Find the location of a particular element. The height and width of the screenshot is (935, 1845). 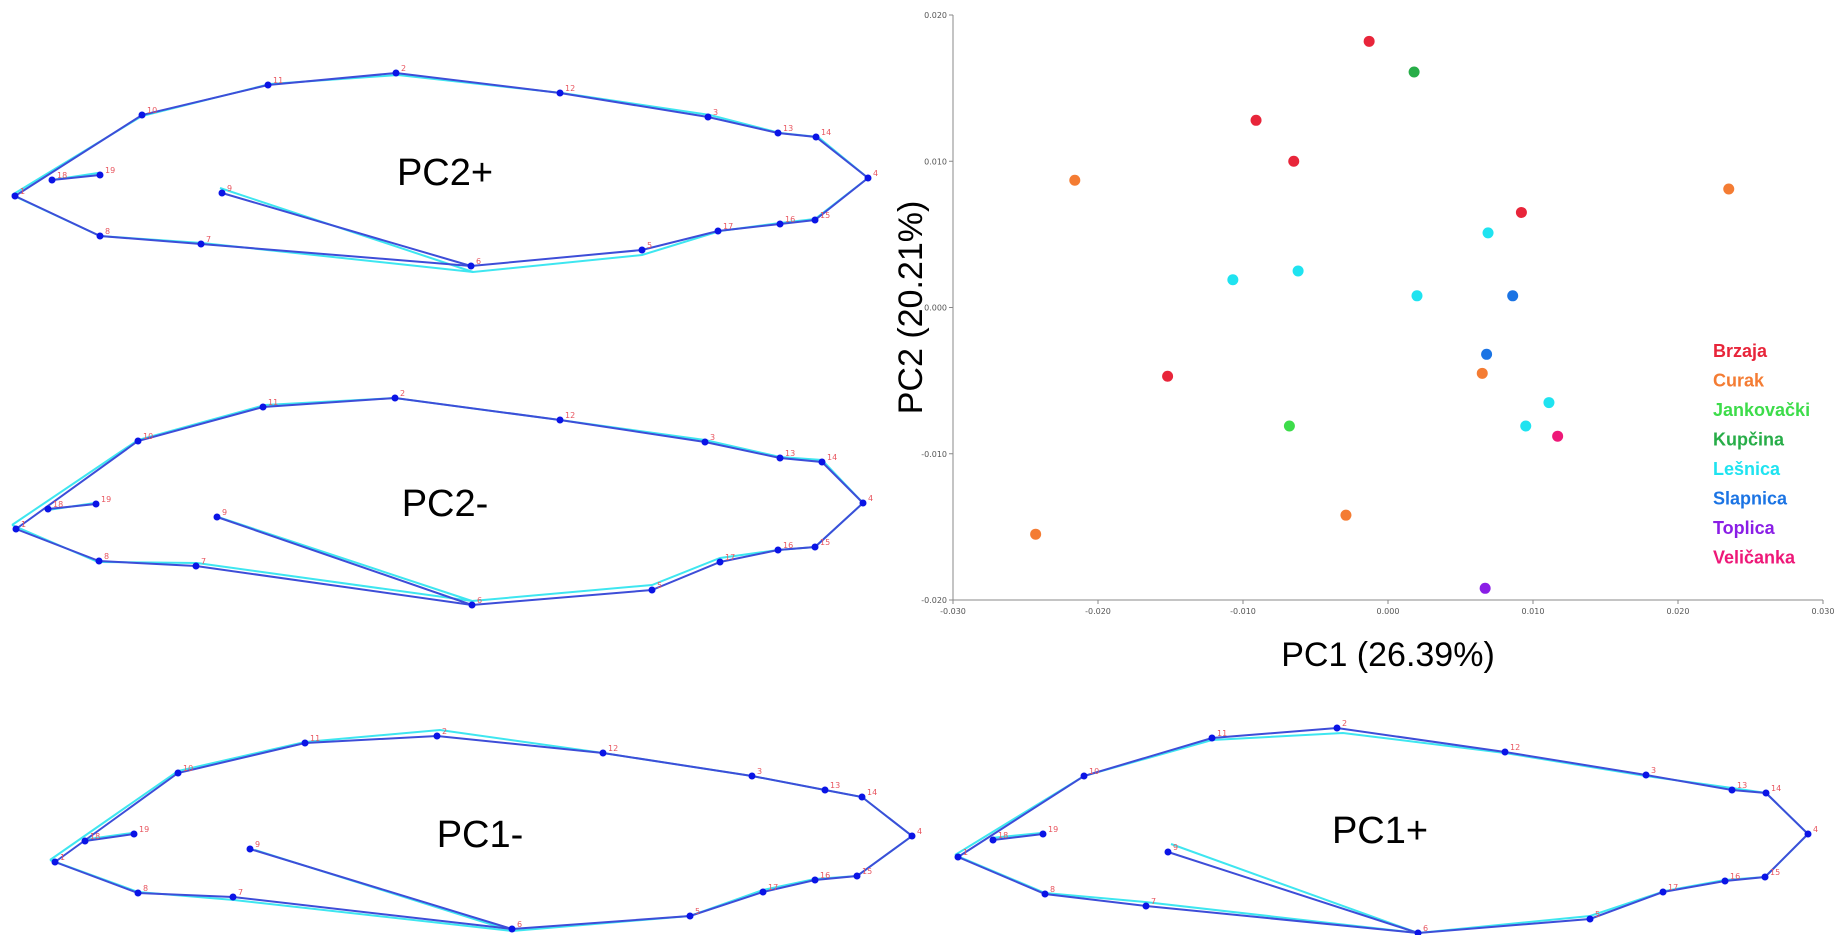

legend-entry: Toplica is located at coordinates (1744, 528).